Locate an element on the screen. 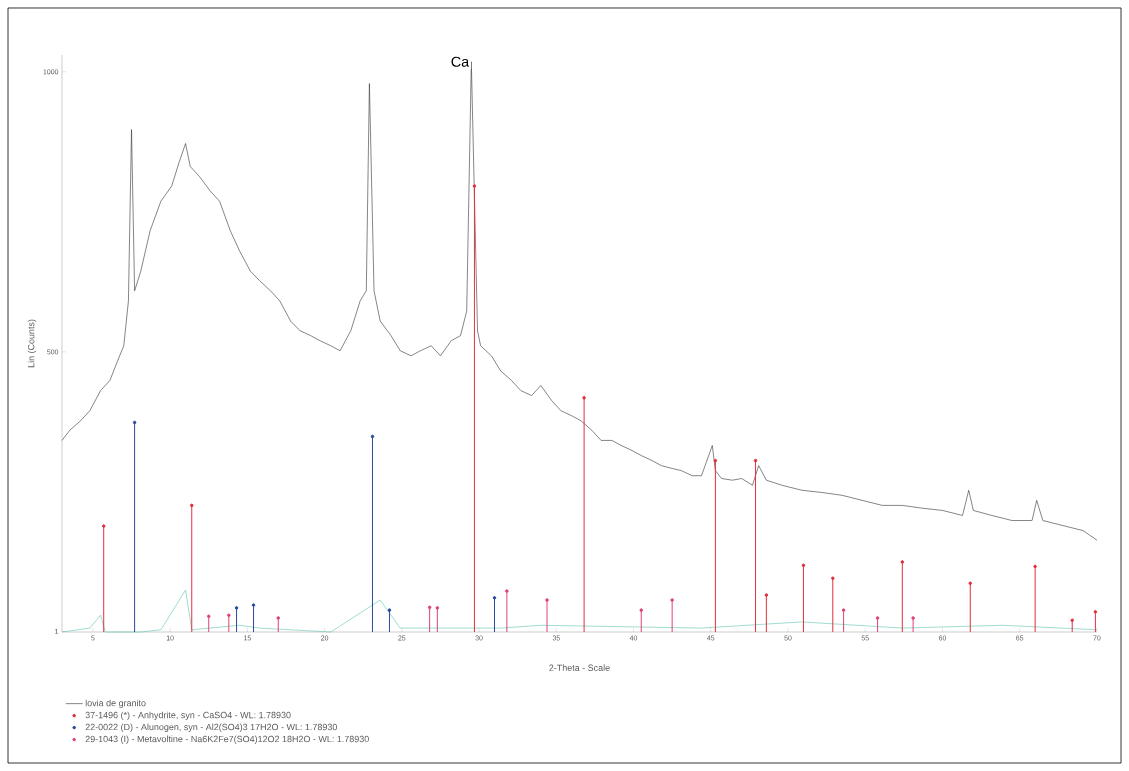  y-axis-title: Lin (Counts) is located at coordinates (32, 343).